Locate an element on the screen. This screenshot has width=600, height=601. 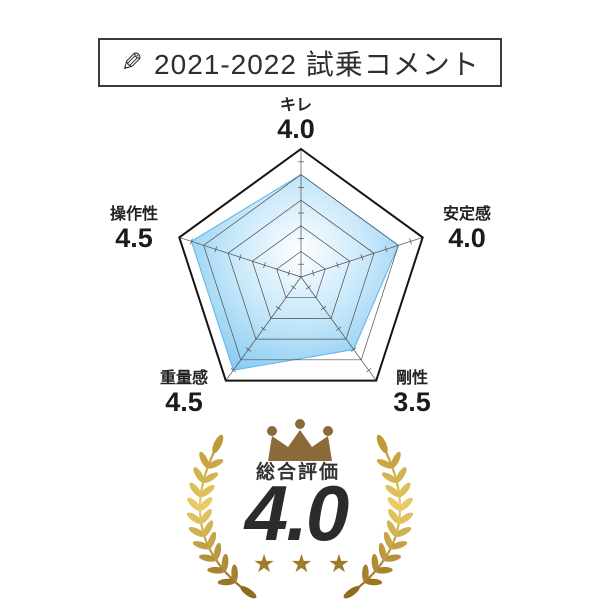
axis-label-juuryoukan: 重量感 4.5 is located at coordinates (184, 392).